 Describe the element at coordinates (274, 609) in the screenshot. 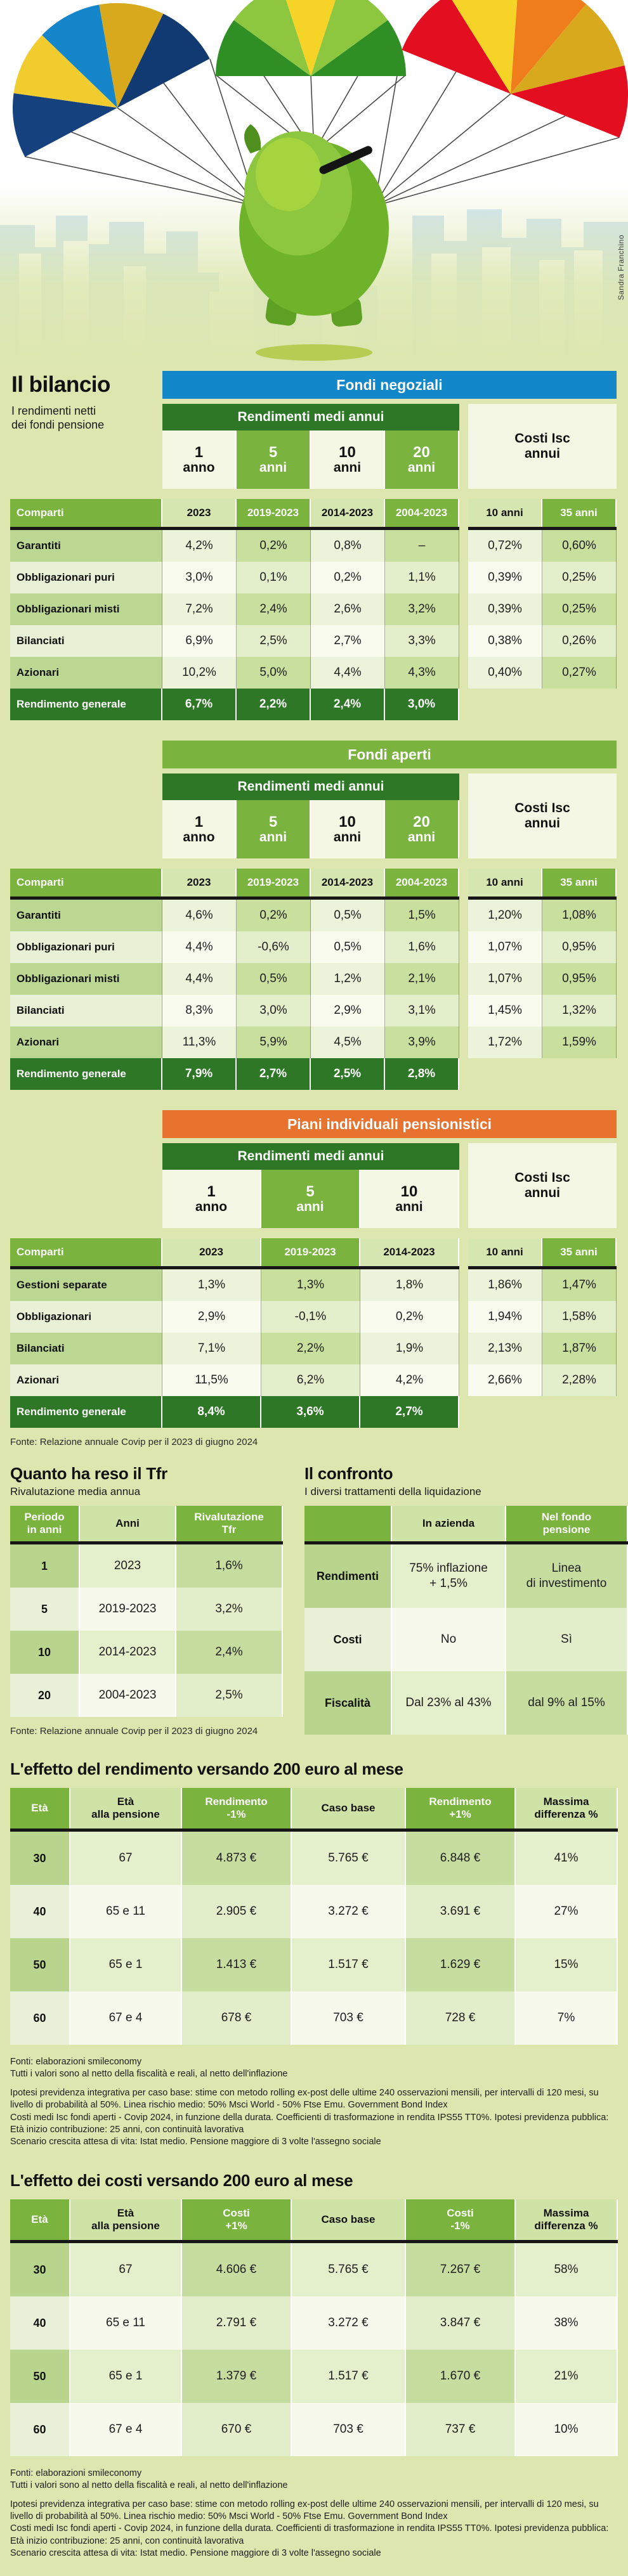

I see `cell: 2,4%` at that location.